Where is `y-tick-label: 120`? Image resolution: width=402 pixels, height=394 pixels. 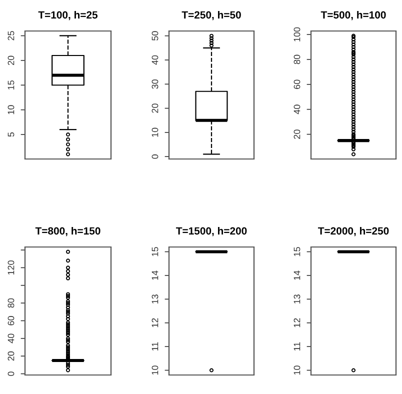 y-tick-label: 120 is located at coordinates (11, 267).